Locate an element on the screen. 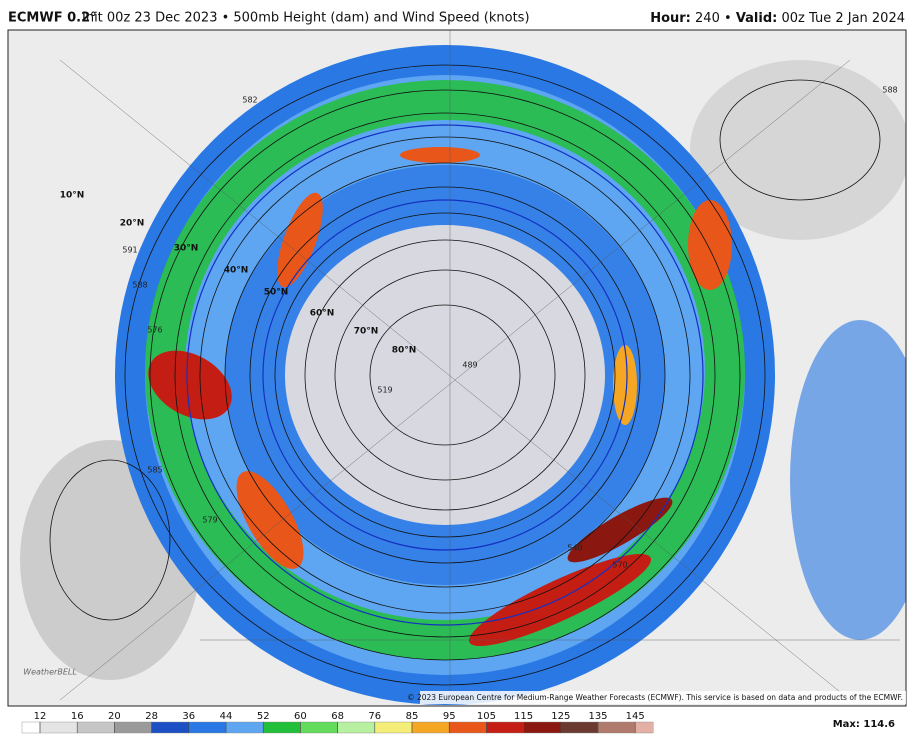  max: Max: 114.6 is located at coordinates (864, 724).